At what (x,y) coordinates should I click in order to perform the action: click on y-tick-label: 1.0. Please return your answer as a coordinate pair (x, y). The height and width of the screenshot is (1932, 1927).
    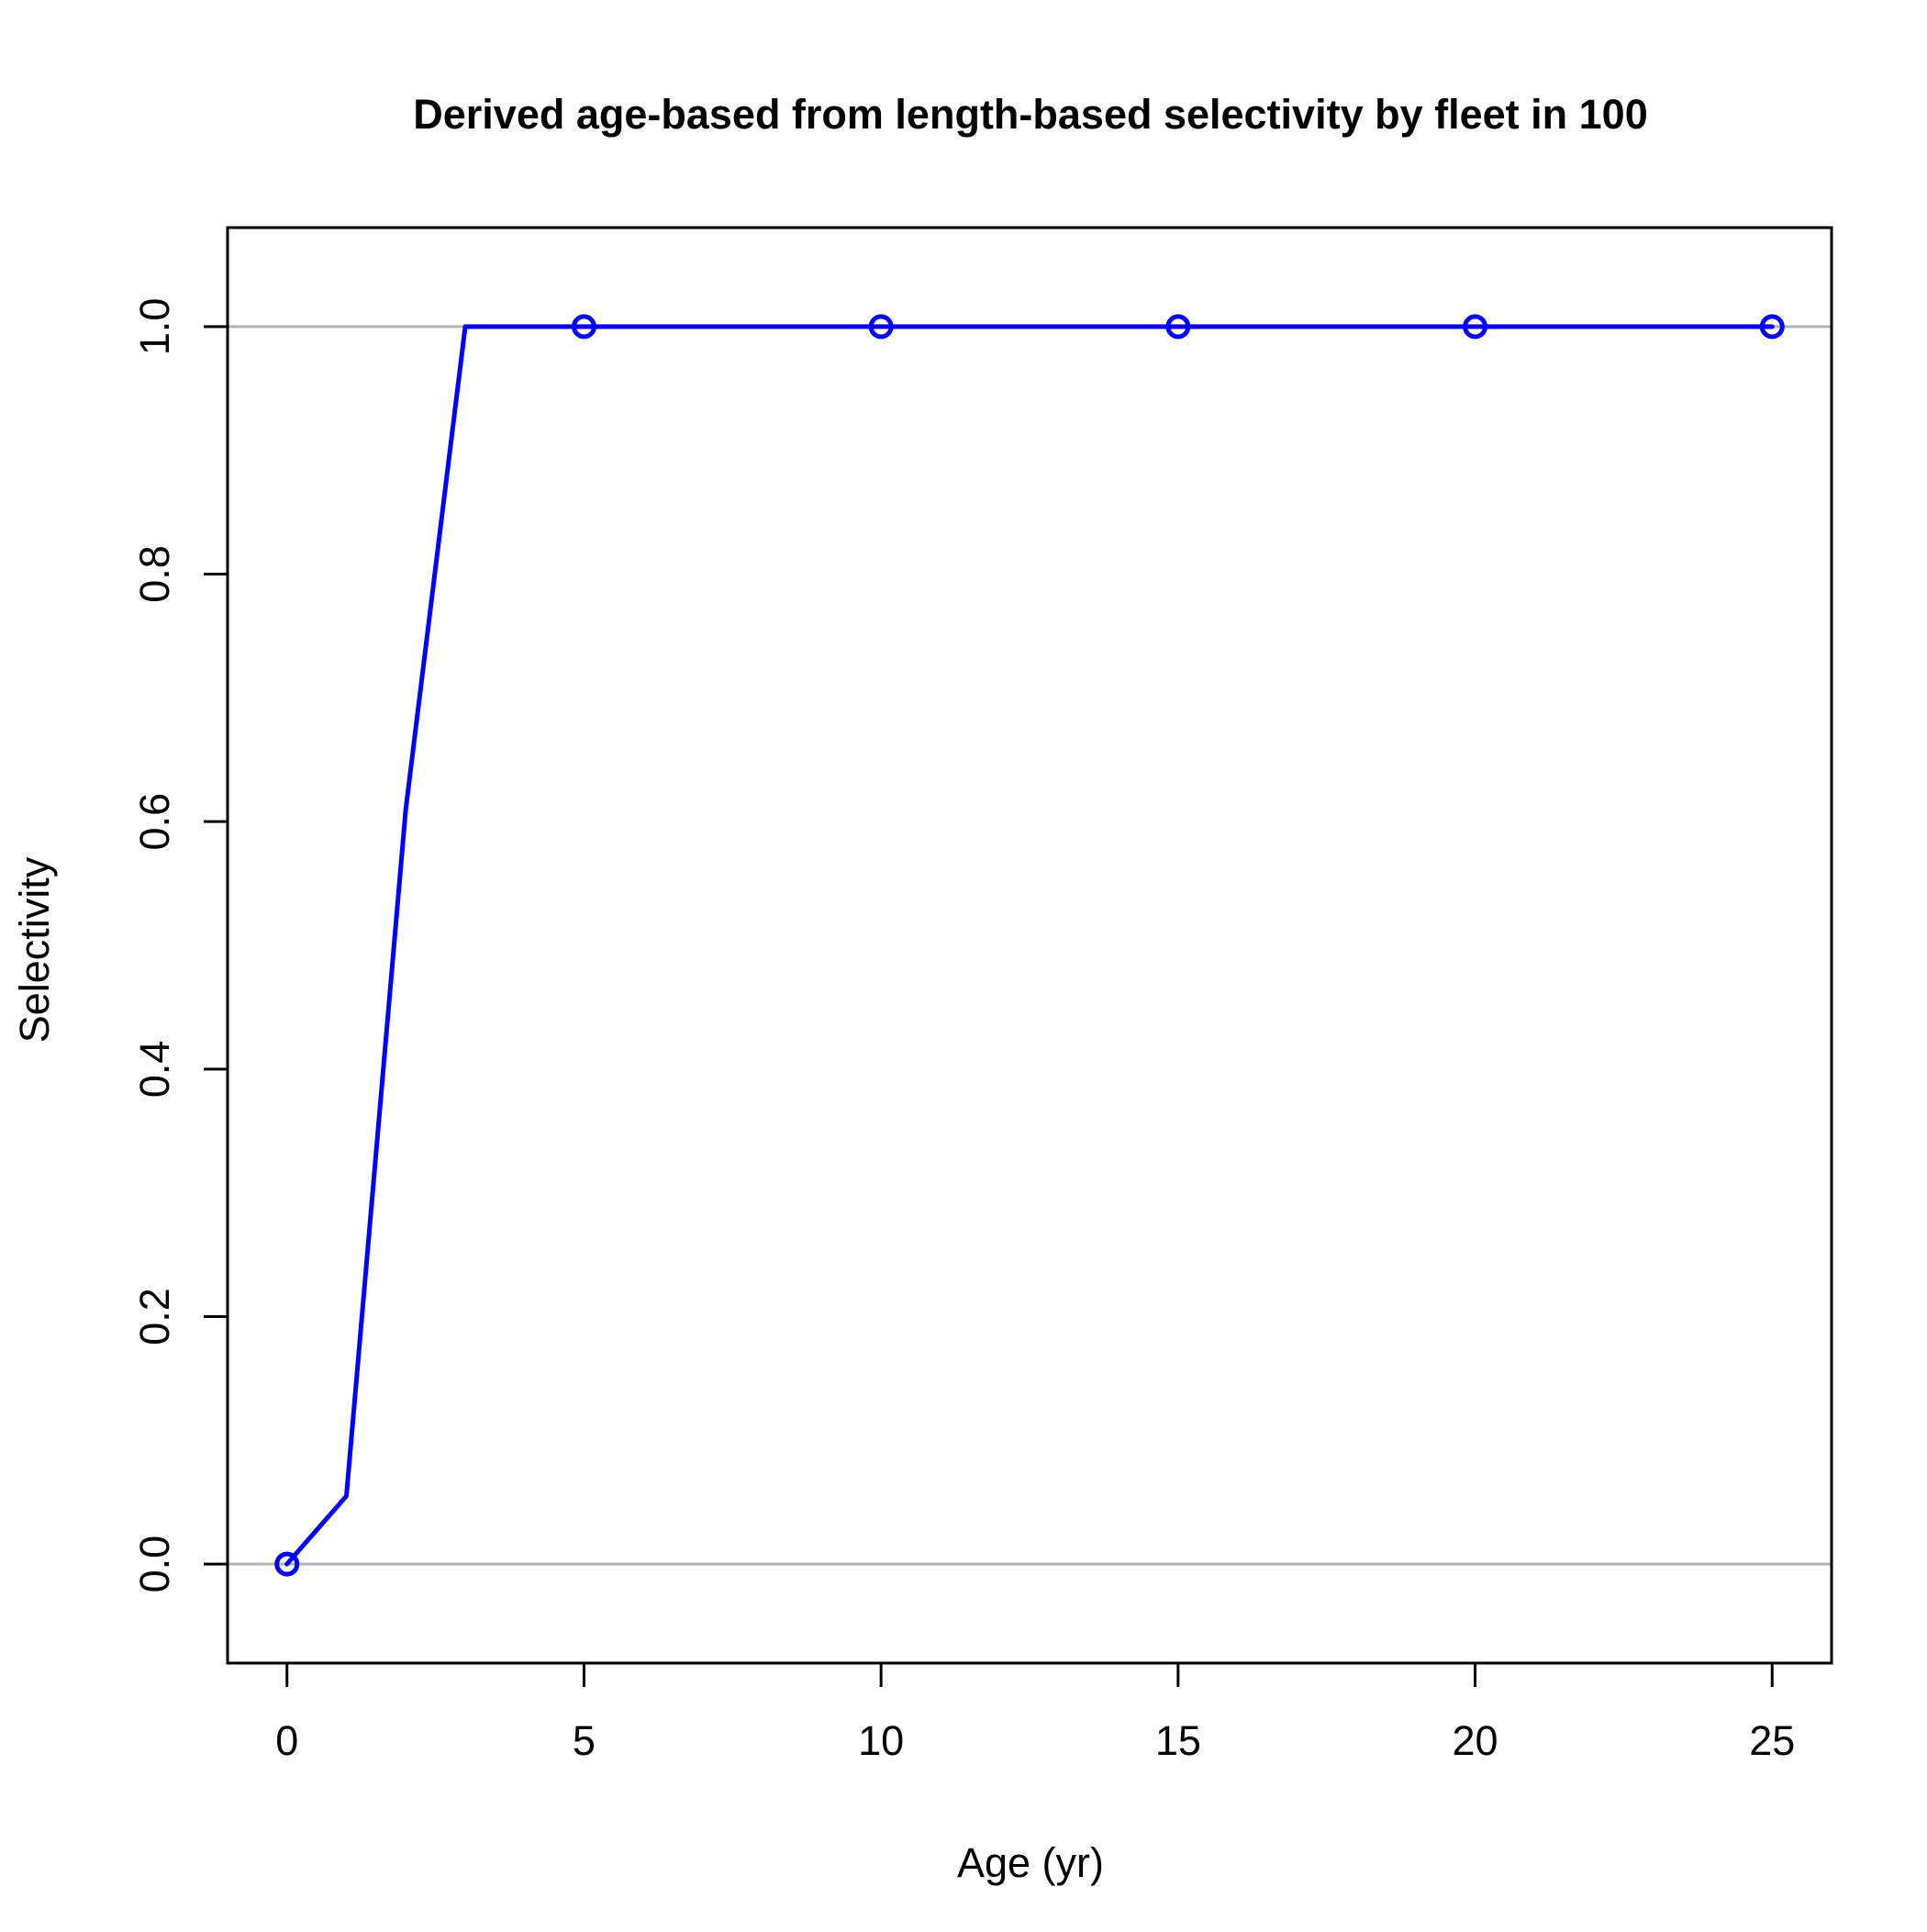
    Looking at the image, I should click on (154, 327).